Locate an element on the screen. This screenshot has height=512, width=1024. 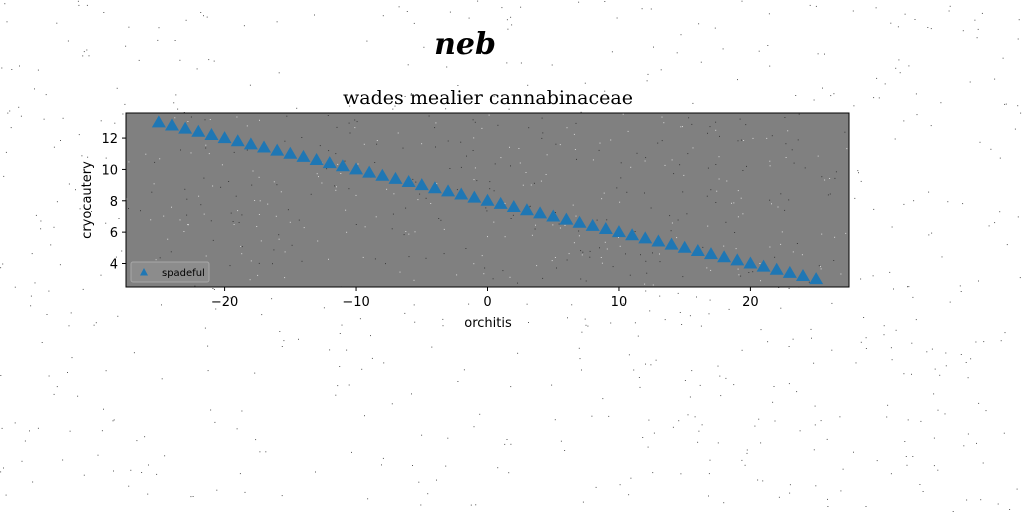
legend-box is located at coordinates (170, 272).